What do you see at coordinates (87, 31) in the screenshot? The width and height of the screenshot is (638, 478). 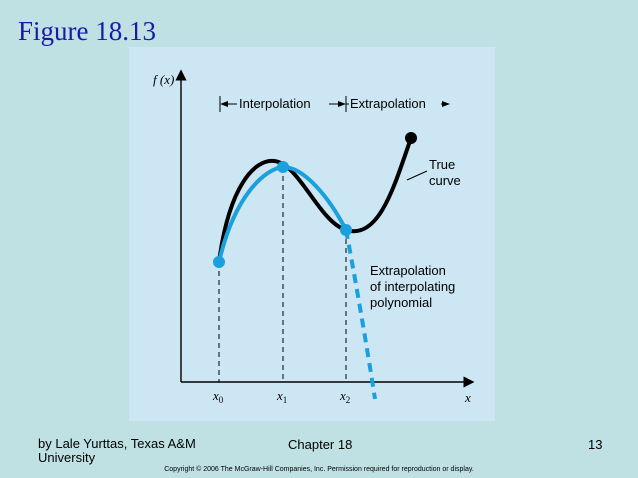 I see `slide-title: Figure 18.13` at bounding box center [87, 31].